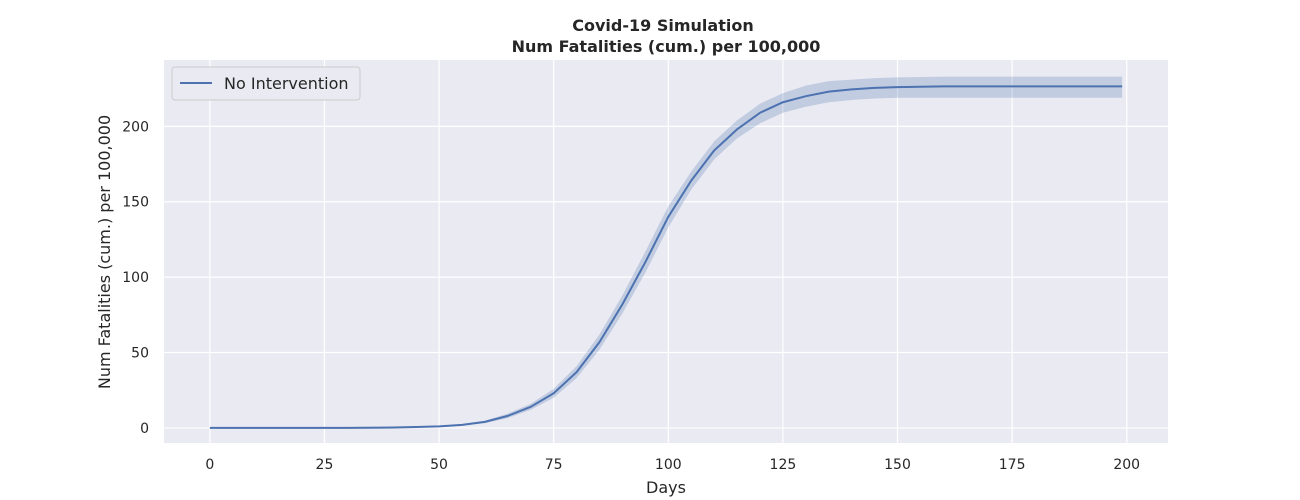  I want to click on y-tick-labels: 0 50 100 150 200, so click(135, 278).